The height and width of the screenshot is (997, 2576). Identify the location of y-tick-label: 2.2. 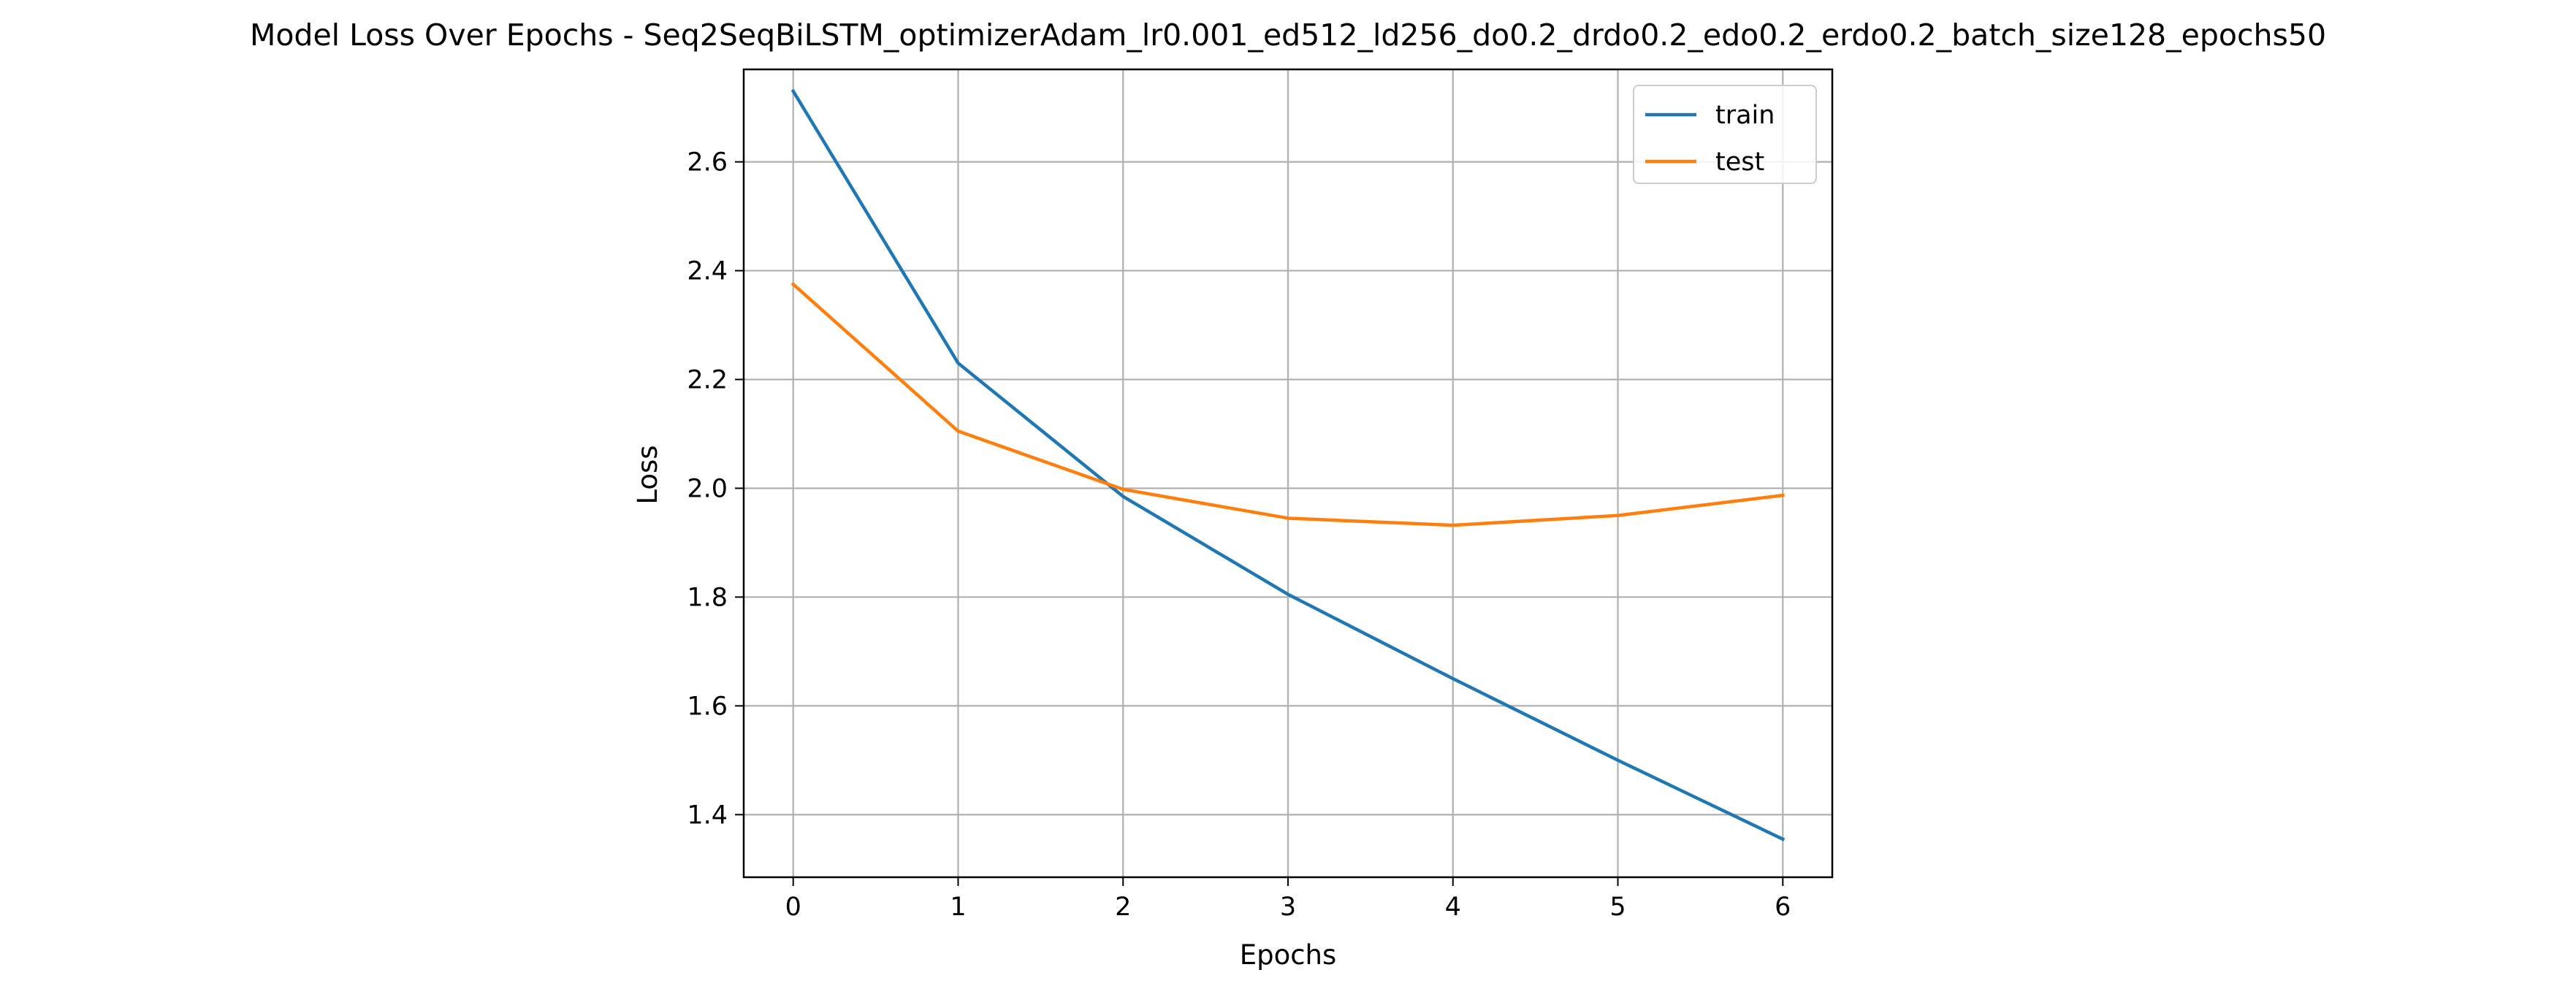
(708, 380).